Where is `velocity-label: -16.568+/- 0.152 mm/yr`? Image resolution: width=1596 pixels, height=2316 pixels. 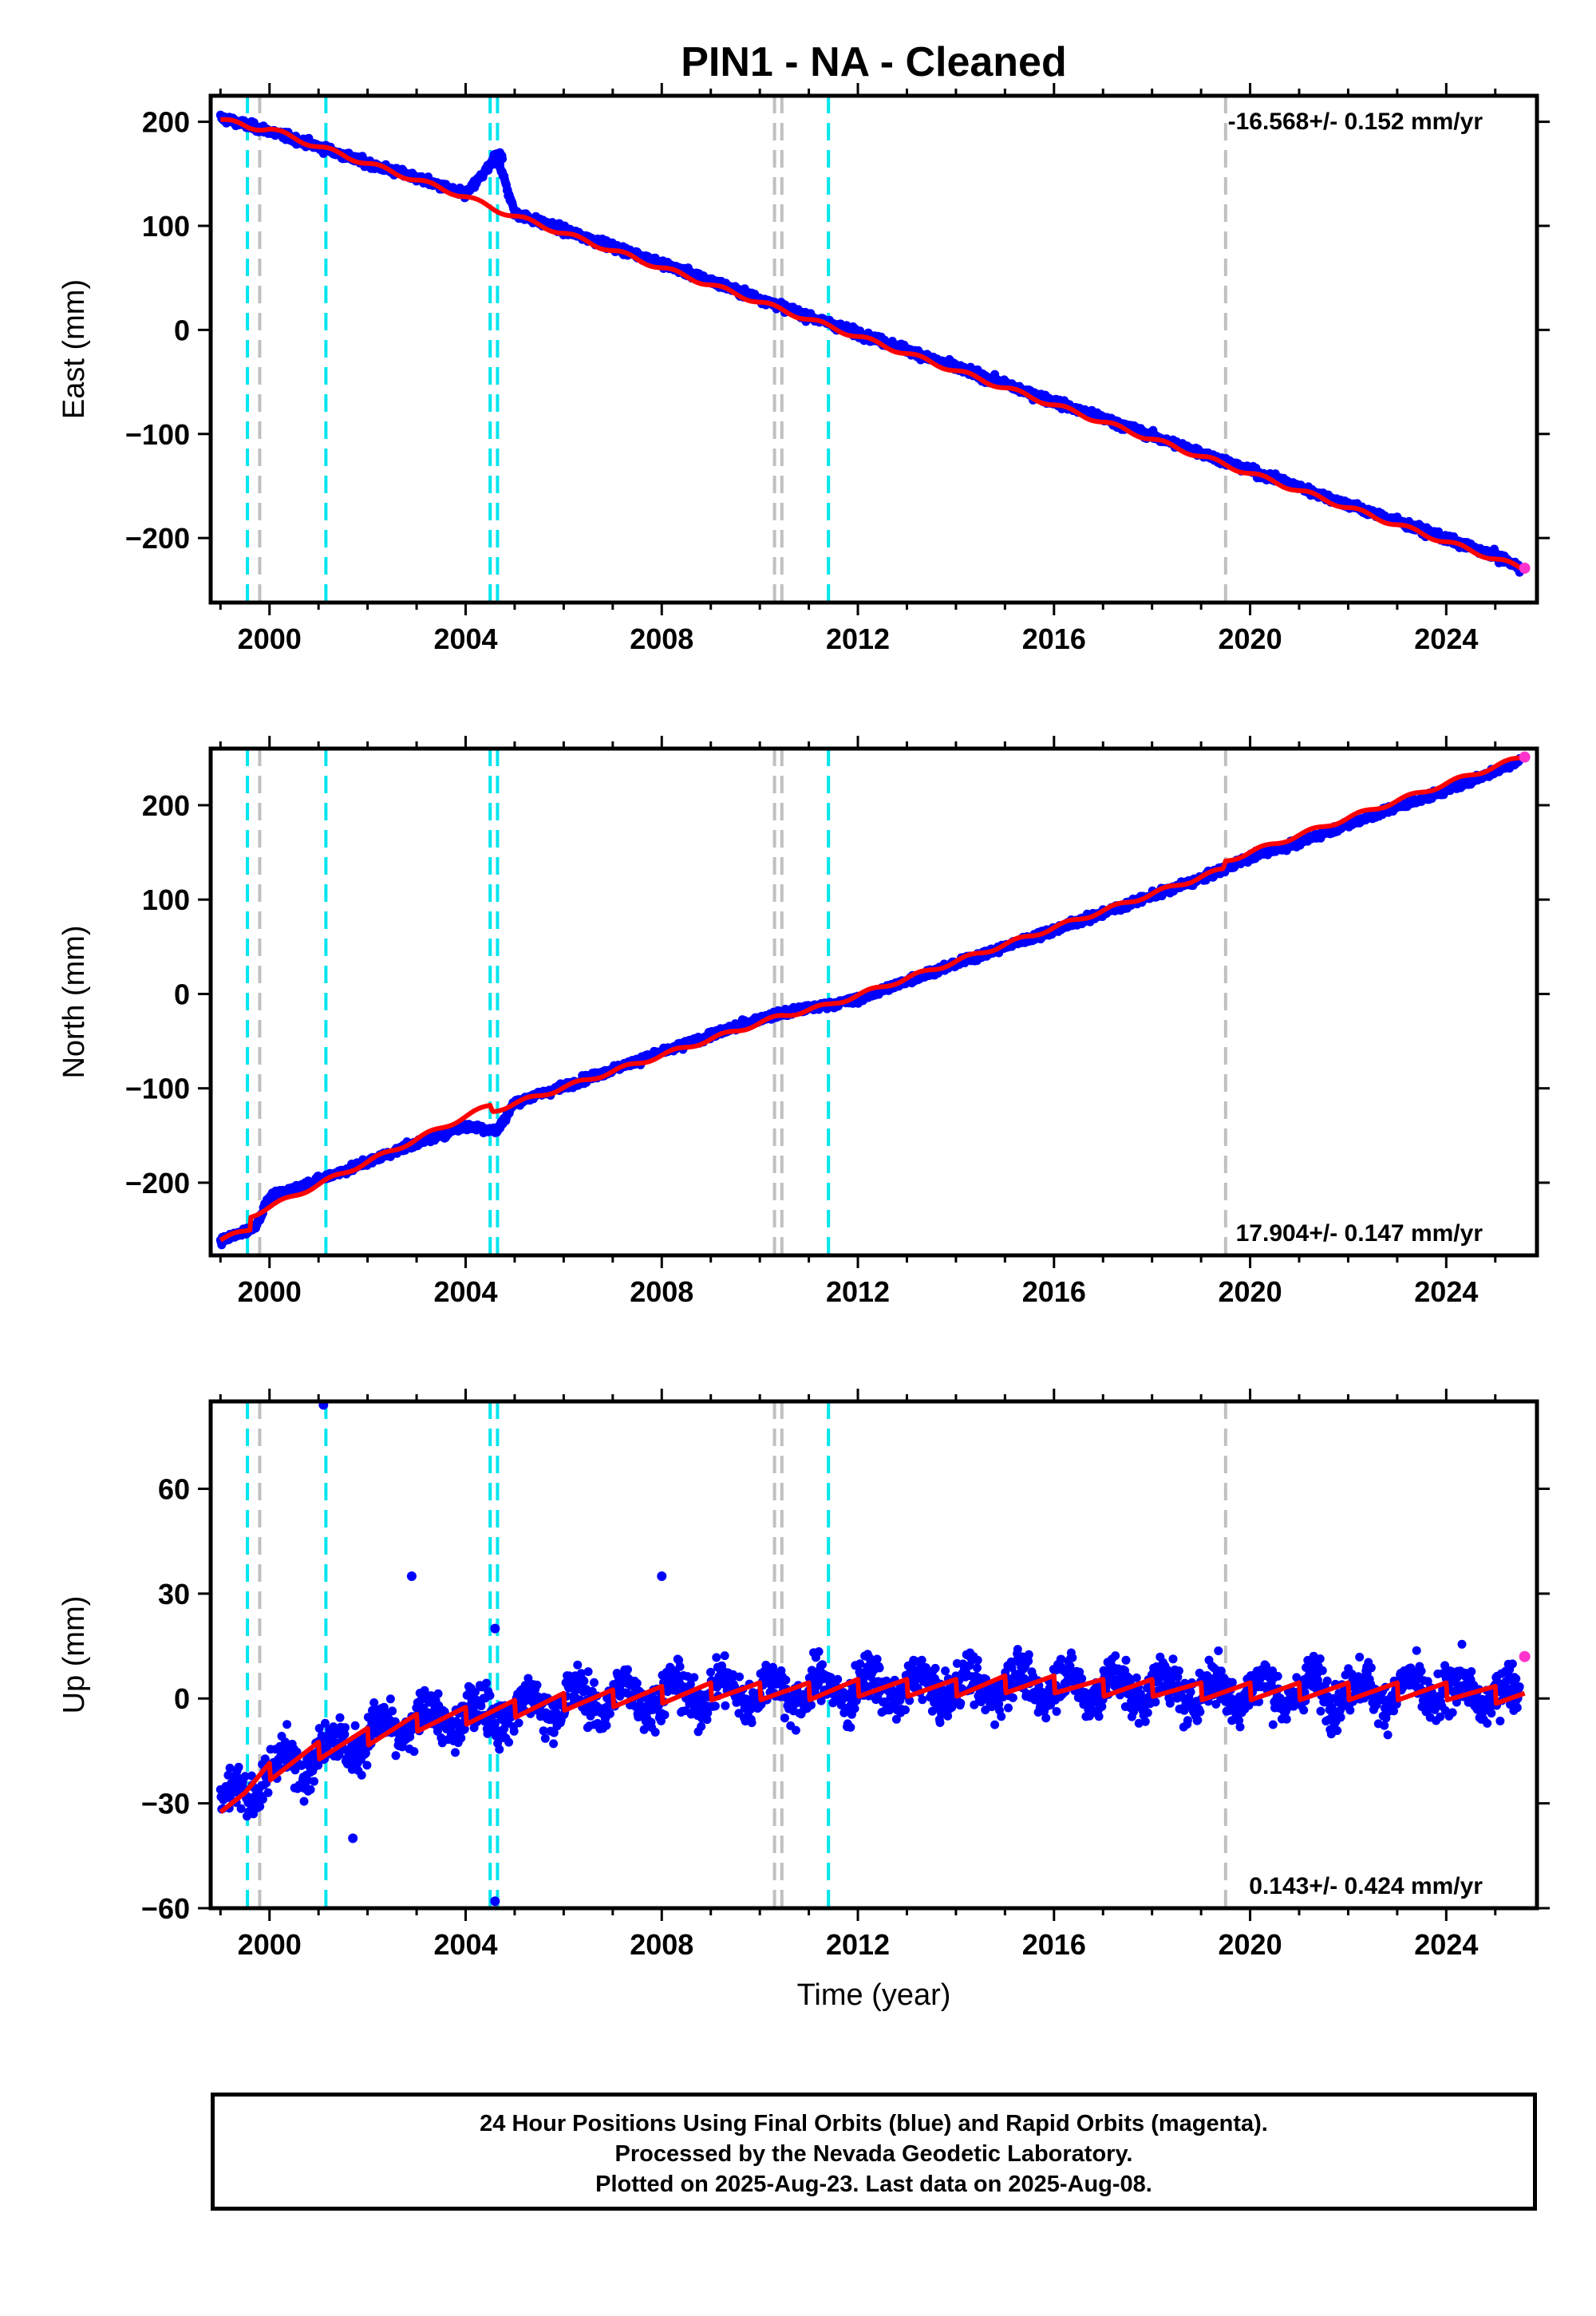 velocity-label: -16.568+/- 0.152 mm/yr is located at coordinates (1355, 122).